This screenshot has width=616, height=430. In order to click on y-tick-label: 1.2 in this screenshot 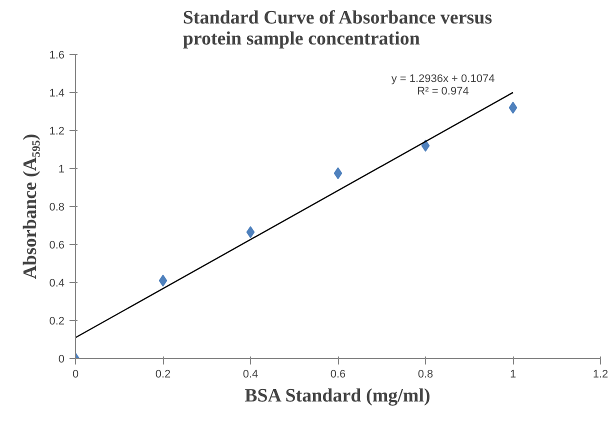, I will do `click(57, 132)`.